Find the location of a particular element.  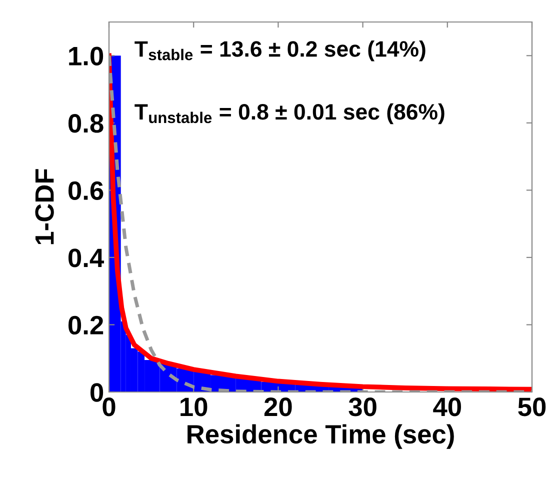

x-tick-label: 10 is located at coordinates (194, 407).